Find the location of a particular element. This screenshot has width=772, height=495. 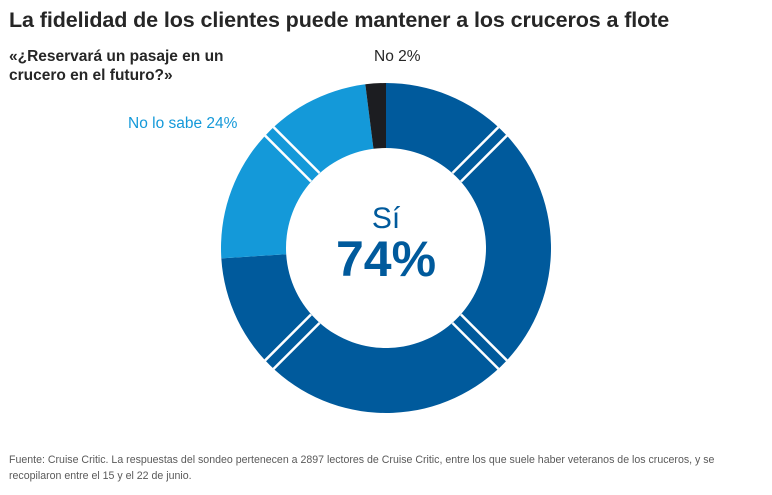

center-value: 74% is located at coordinates (386, 259).